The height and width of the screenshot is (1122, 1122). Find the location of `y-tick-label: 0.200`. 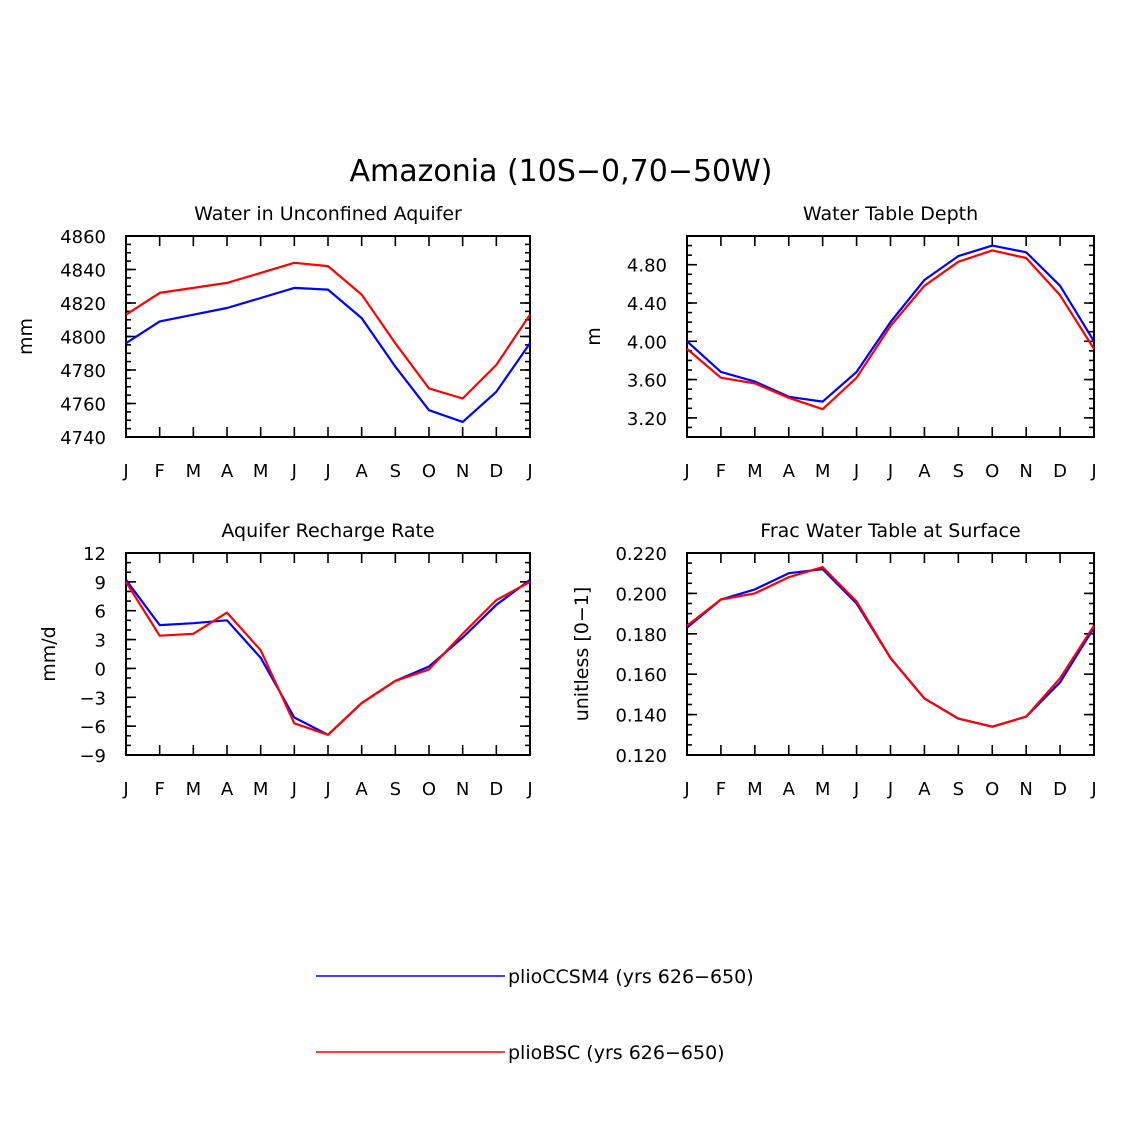

y-tick-label: 0.200 is located at coordinates (641, 594).